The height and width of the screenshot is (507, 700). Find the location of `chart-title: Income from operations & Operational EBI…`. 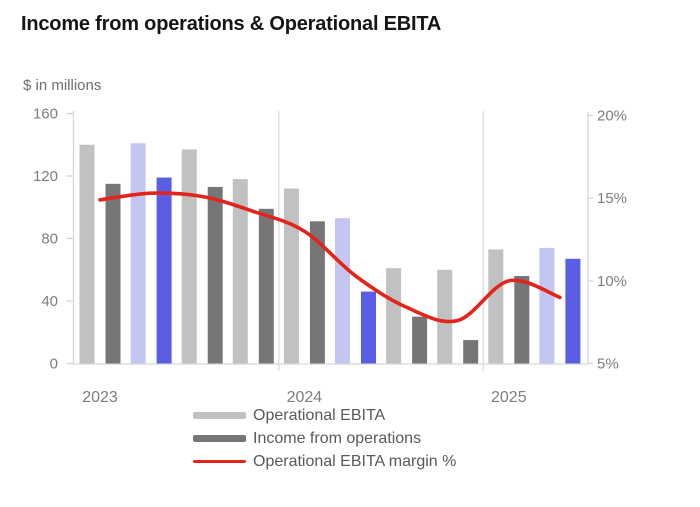

chart-title: Income from operations & Operational EBI… is located at coordinates (231, 24).